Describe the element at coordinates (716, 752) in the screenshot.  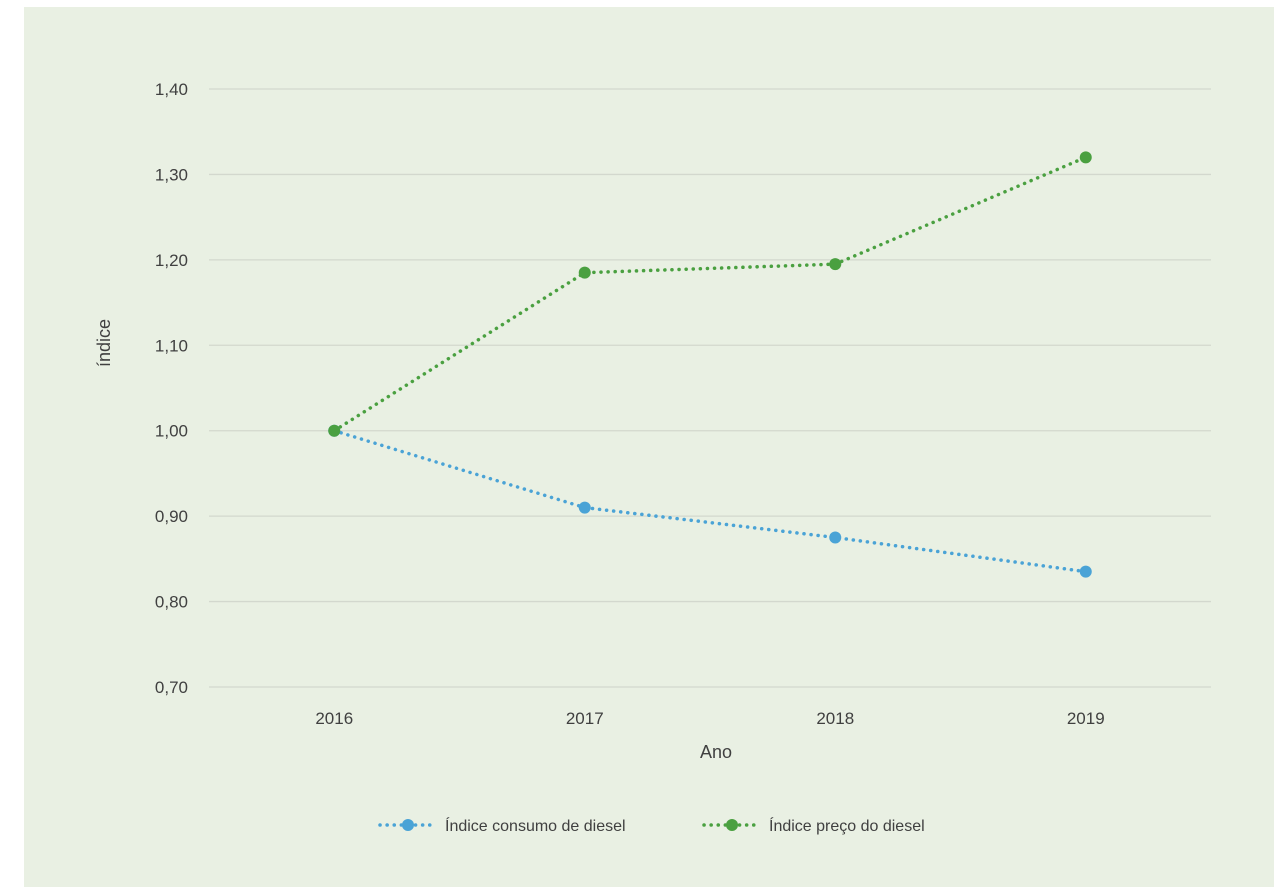
I see `x-axis-title: Ano` at that location.